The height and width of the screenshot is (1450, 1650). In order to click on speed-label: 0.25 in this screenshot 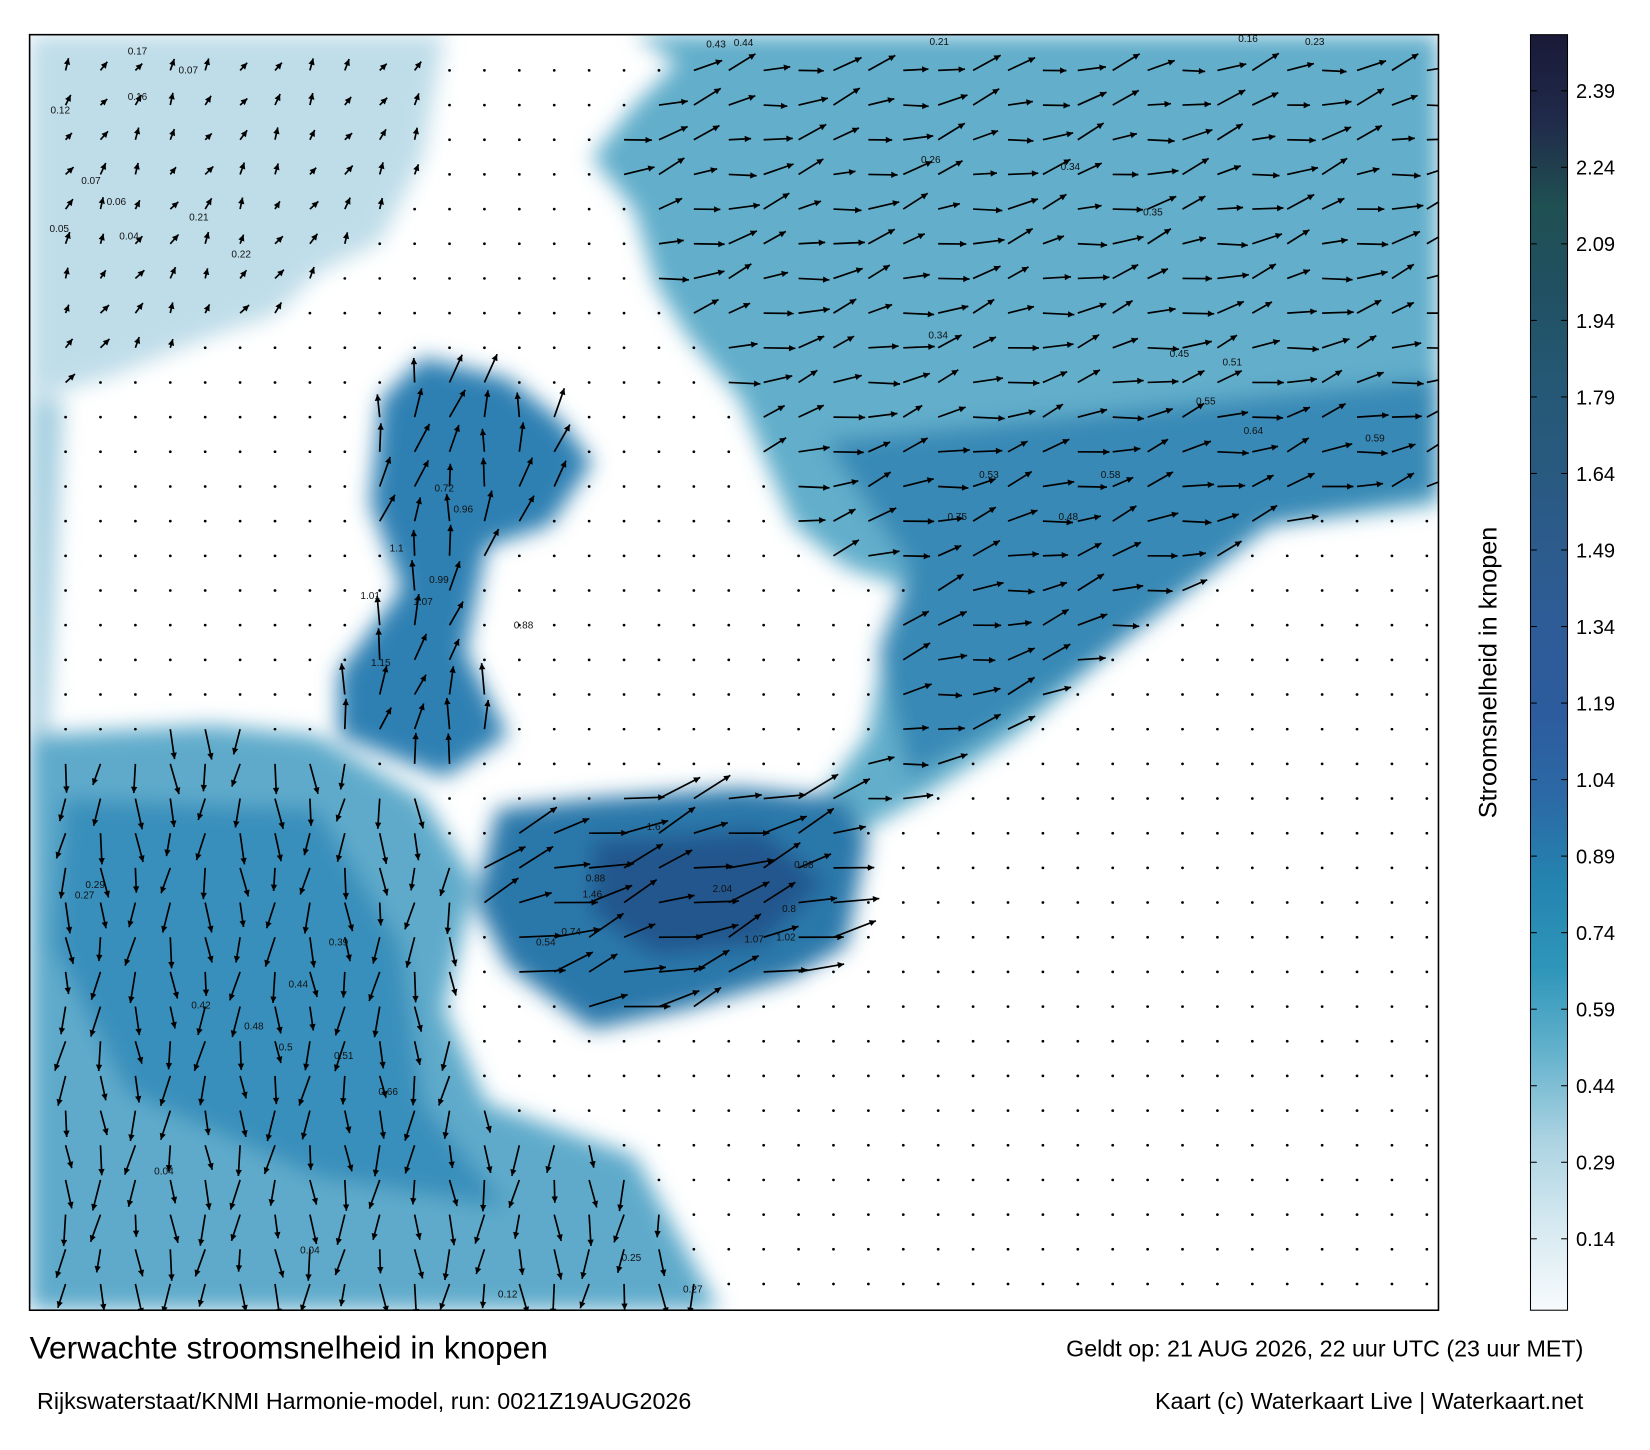, I will do `click(632, 1258)`.